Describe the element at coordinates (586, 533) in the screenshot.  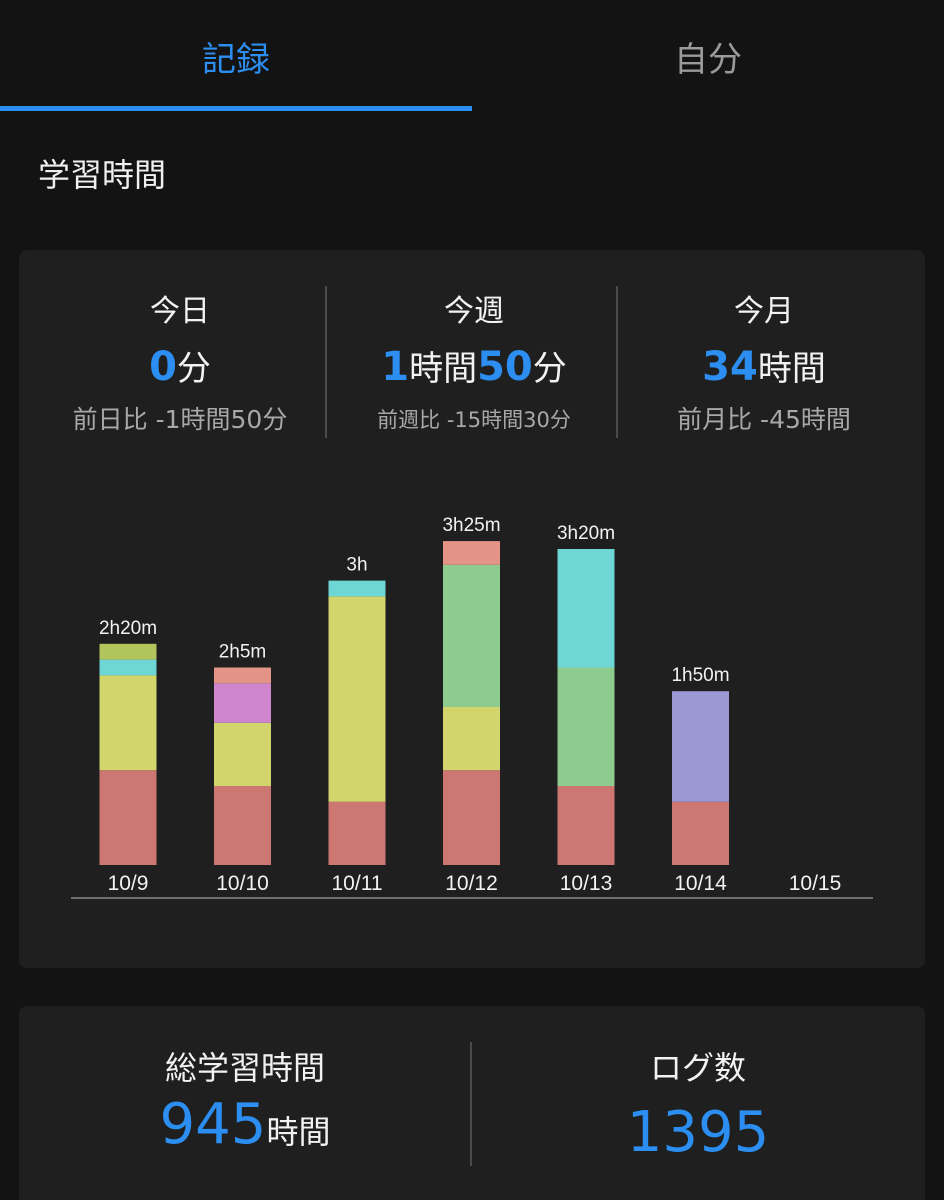
I see `bar-total-label: 3h20m` at that location.